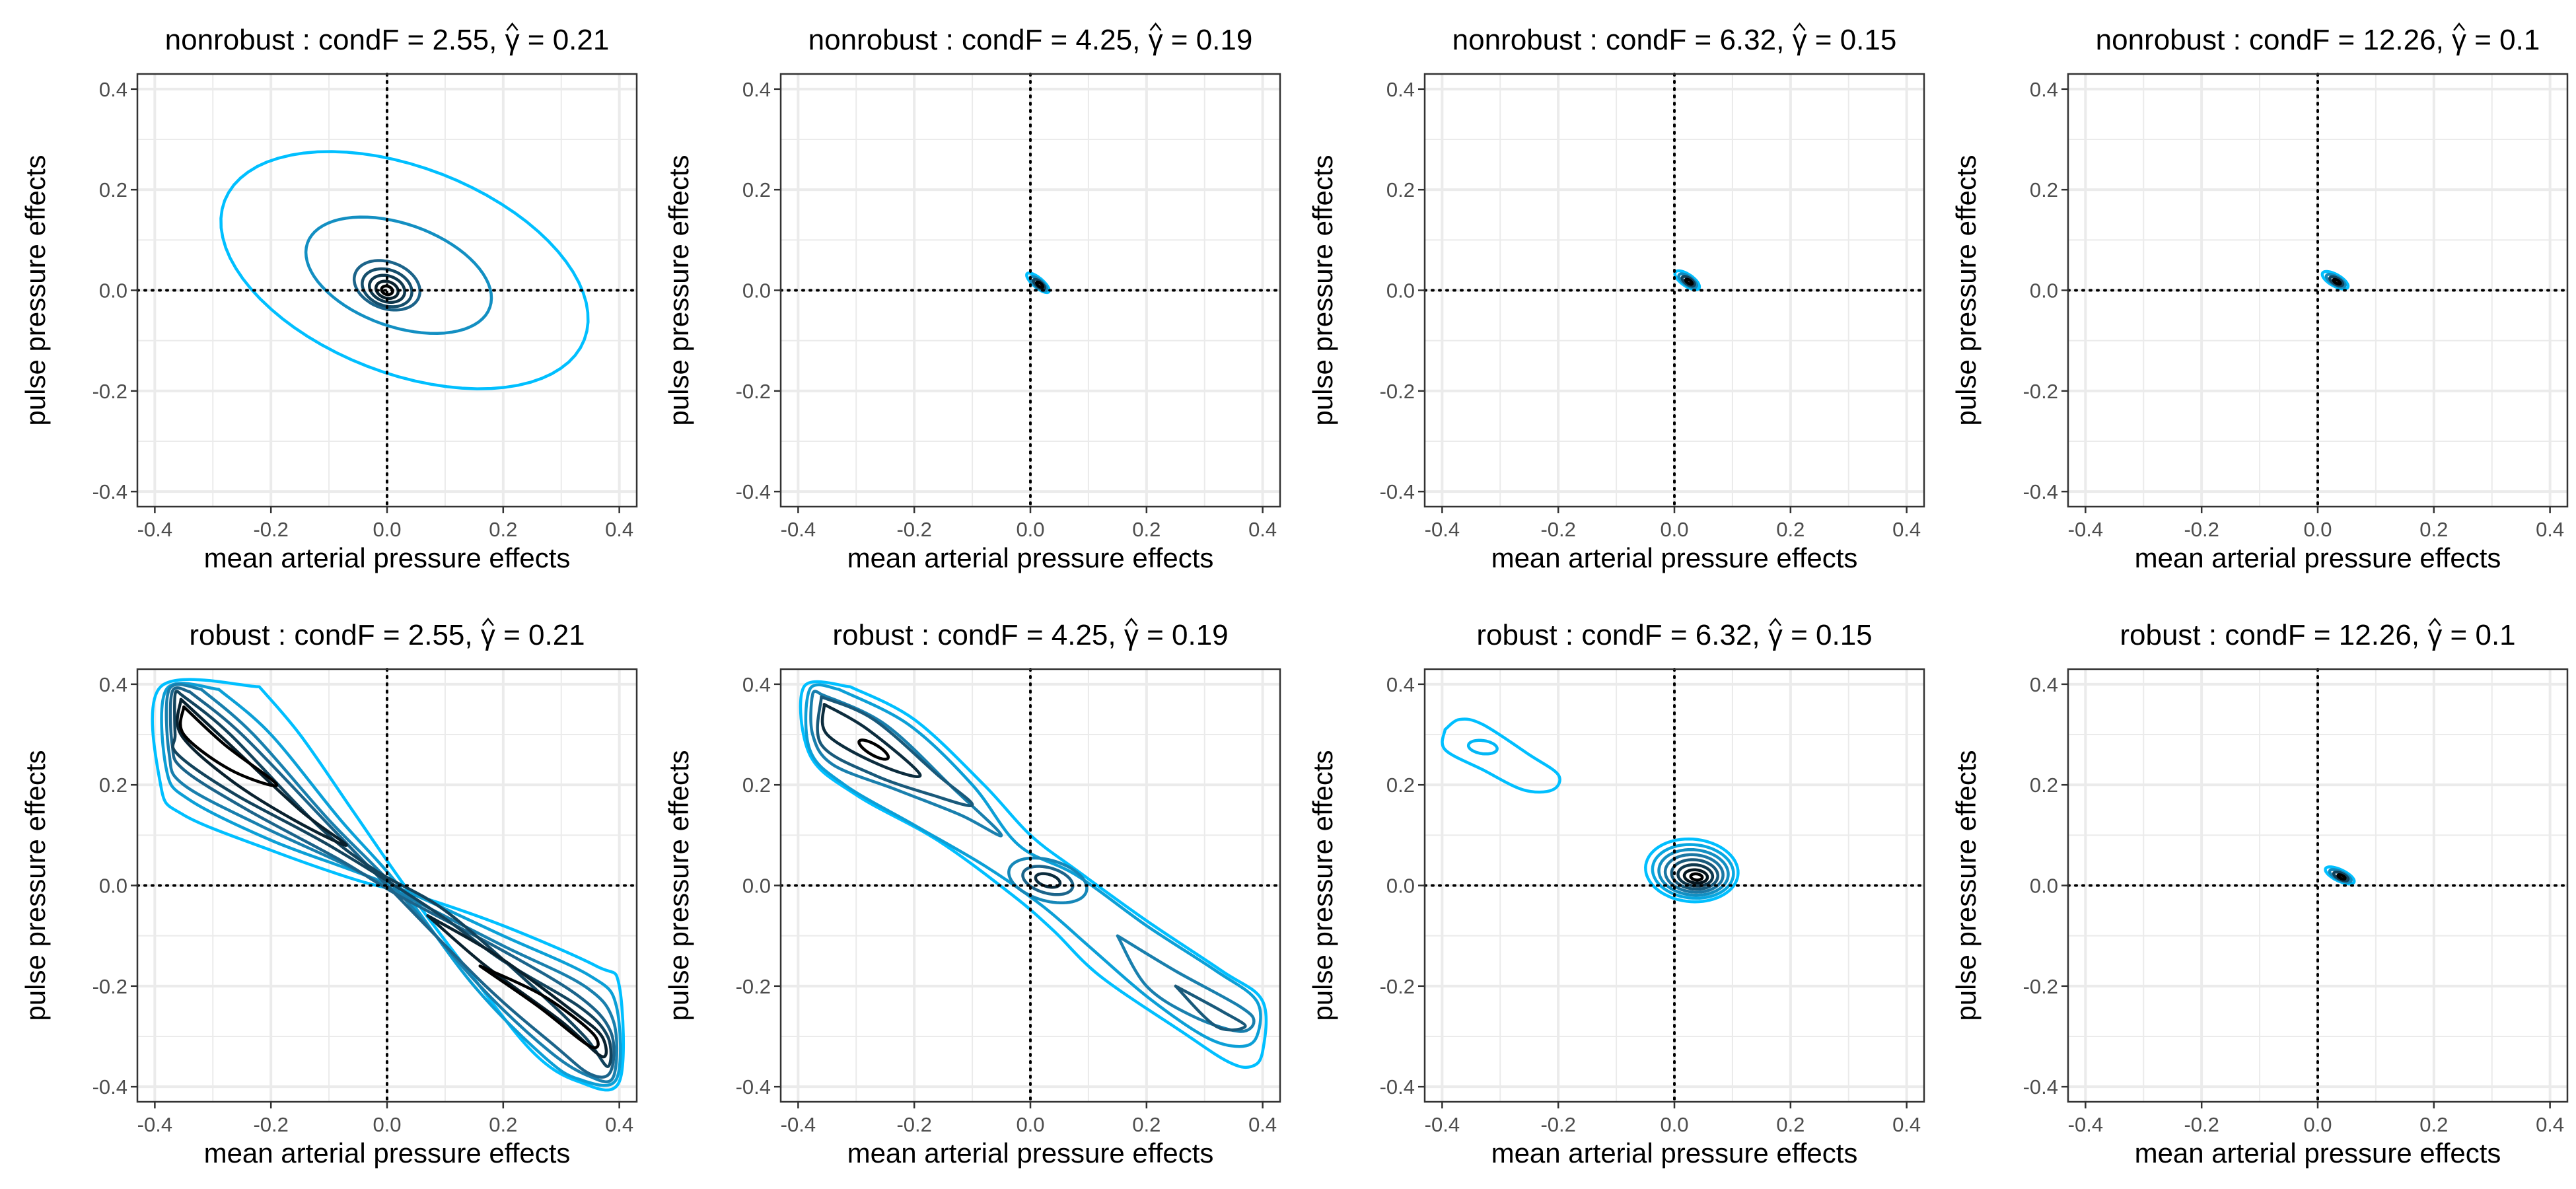  Describe the element at coordinates (1828, 635) in the screenshot. I see `gamma-value: = 0.15` at that location.